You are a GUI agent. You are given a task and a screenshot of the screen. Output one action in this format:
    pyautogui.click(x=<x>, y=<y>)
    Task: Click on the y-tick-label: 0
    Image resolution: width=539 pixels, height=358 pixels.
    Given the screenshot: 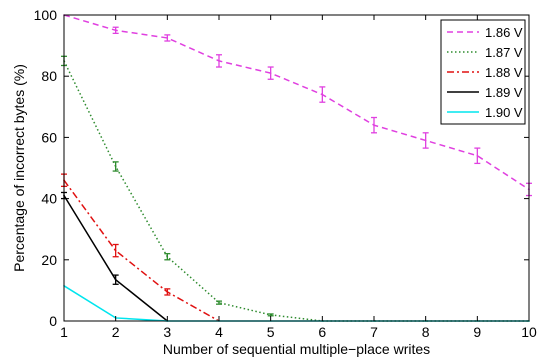 What is the action you would take?
    pyautogui.click(x=53, y=321)
    